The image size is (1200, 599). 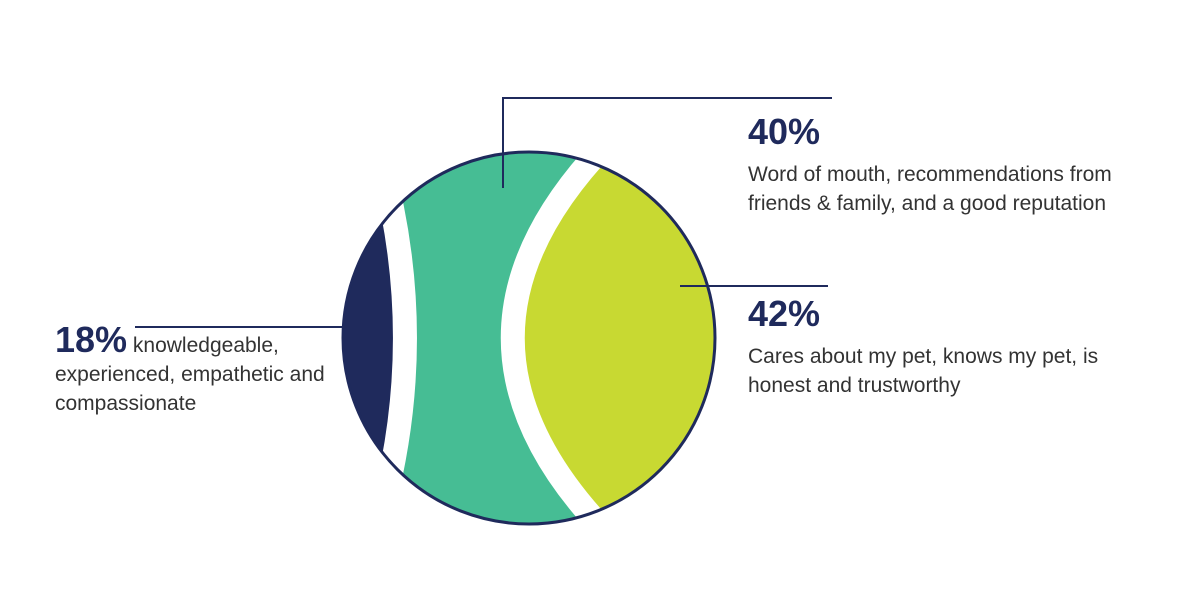 What do you see at coordinates (784, 131) in the screenshot?
I see `value-label: 40%` at bounding box center [784, 131].